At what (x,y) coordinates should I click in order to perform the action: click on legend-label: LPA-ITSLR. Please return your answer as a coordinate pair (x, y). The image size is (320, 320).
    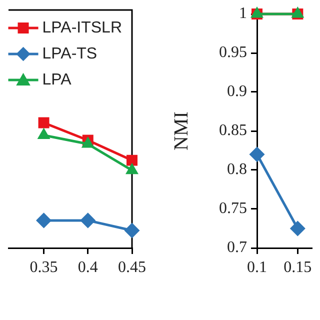
    Looking at the image, I should click on (82, 27).